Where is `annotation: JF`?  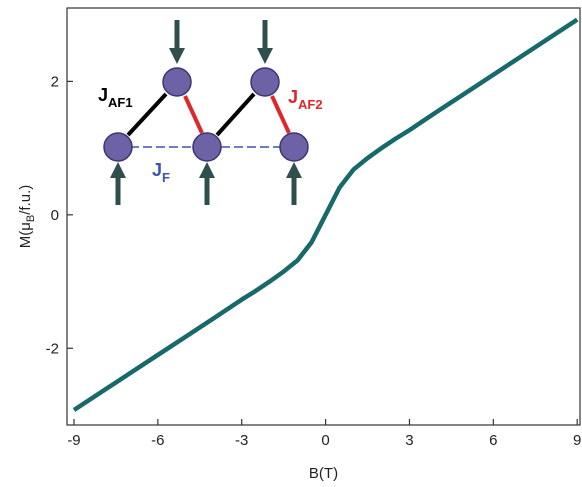
annotation: JF is located at coordinates (161, 172).